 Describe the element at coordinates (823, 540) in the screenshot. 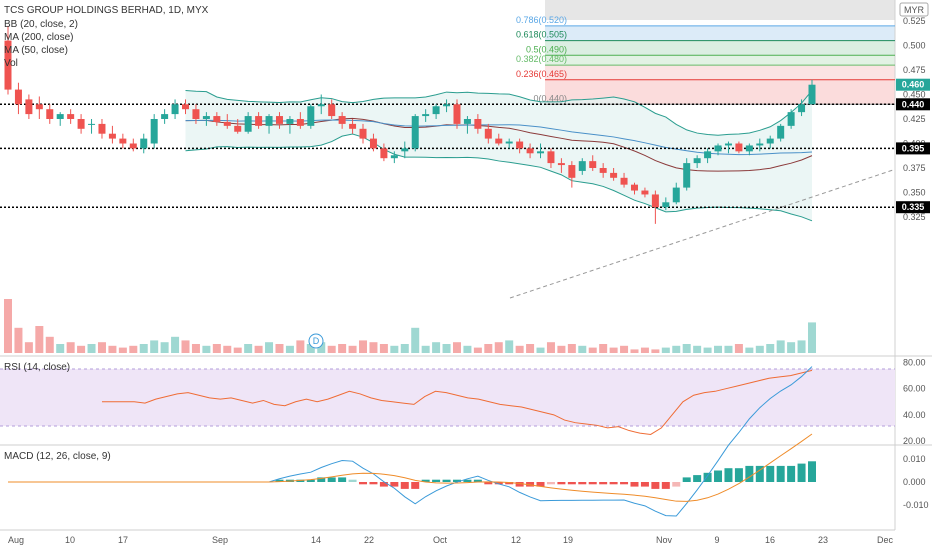

I see `time-tick: 23` at that location.